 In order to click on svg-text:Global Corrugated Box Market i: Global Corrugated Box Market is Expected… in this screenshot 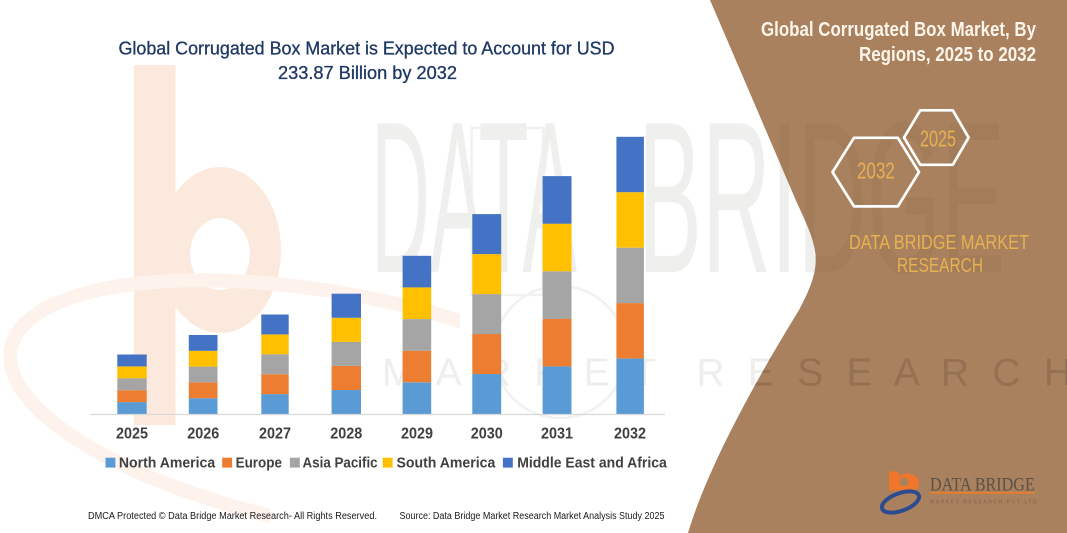, I will do `click(367, 49)`.